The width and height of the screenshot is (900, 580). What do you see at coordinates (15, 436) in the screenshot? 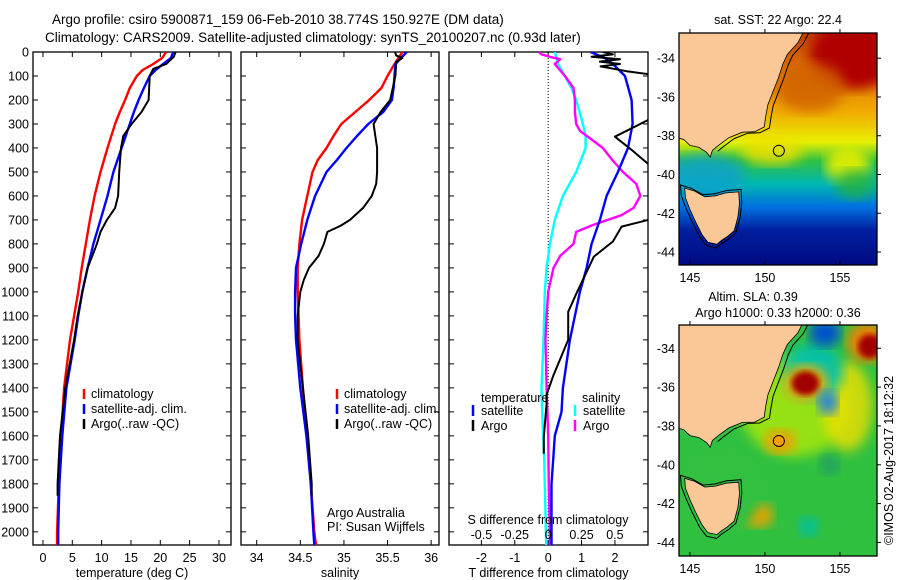
I see `y-tick-label: 1600` at bounding box center [15, 436].